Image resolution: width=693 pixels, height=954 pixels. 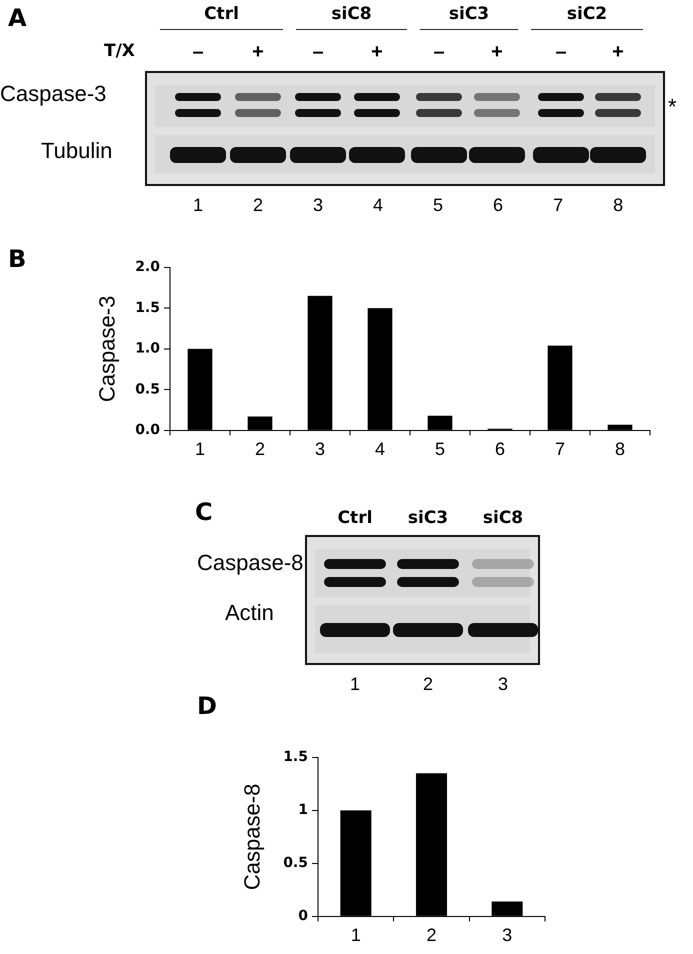 What do you see at coordinates (620, 449) in the screenshot?
I see `x-tick-label: 8` at bounding box center [620, 449].